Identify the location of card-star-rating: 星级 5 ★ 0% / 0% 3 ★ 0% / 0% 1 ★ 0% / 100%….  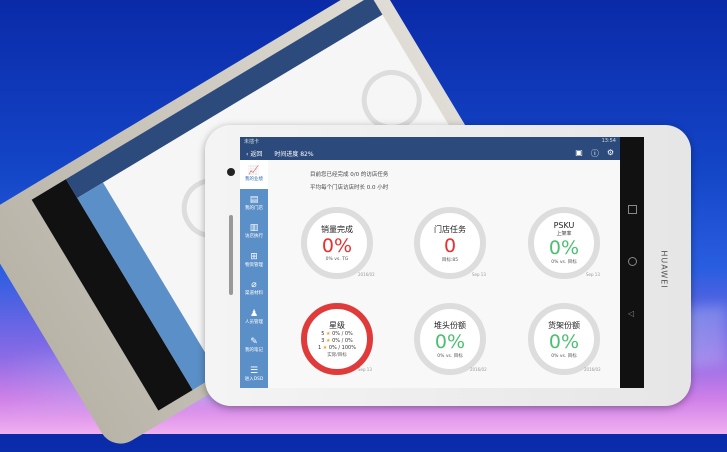
(337, 339).